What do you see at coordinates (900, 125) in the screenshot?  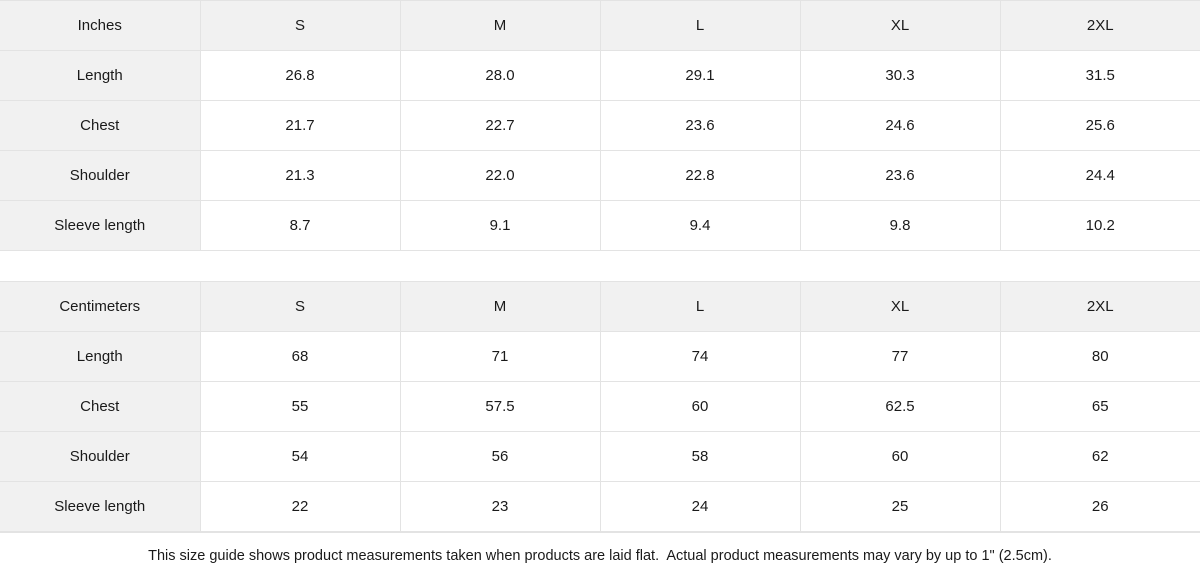 I see `cell-chest-xl: 24.6` at bounding box center [900, 125].